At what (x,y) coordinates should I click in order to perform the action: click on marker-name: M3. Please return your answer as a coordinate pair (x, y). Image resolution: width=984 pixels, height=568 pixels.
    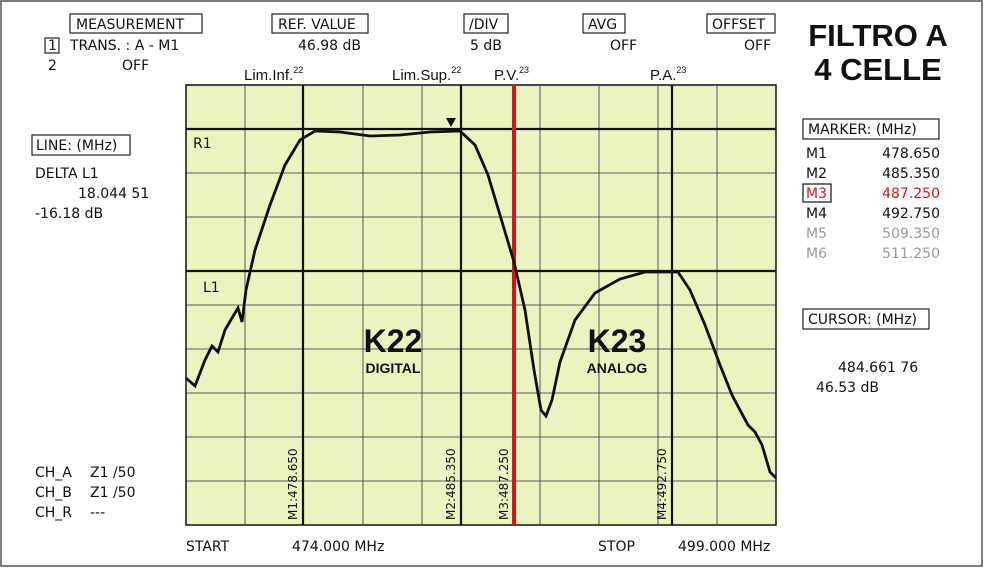
    Looking at the image, I should click on (816, 194).